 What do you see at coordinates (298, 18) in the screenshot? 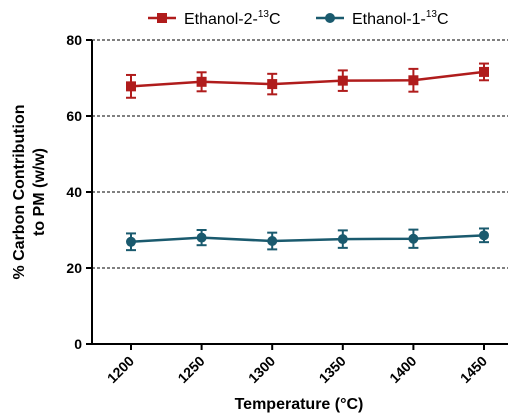
I see `legend: Ethanol-2-13C Ethanol-1-13C` at bounding box center [298, 18].